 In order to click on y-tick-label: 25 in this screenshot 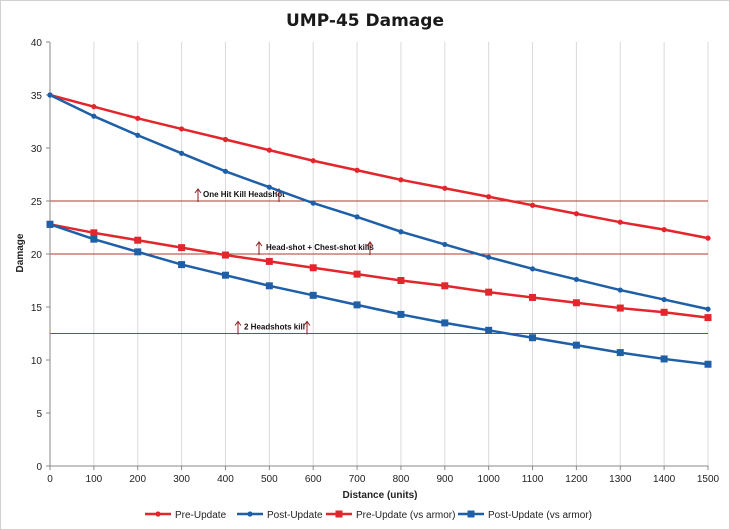, I will do `click(37, 202)`.